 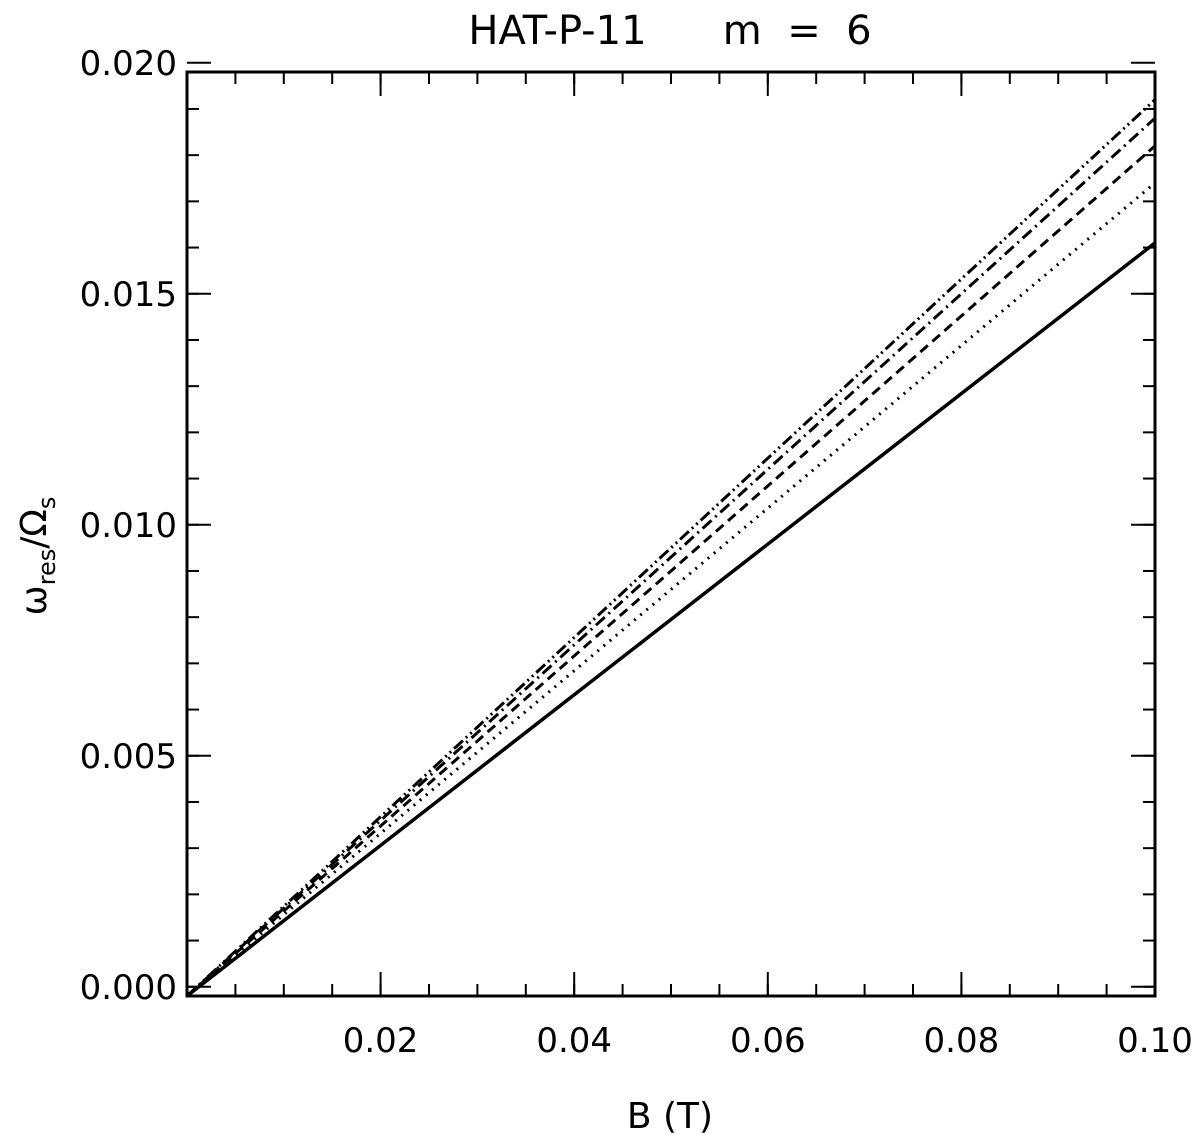 I want to click on y-tick-label: 0.005, so click(x=128, y=757).